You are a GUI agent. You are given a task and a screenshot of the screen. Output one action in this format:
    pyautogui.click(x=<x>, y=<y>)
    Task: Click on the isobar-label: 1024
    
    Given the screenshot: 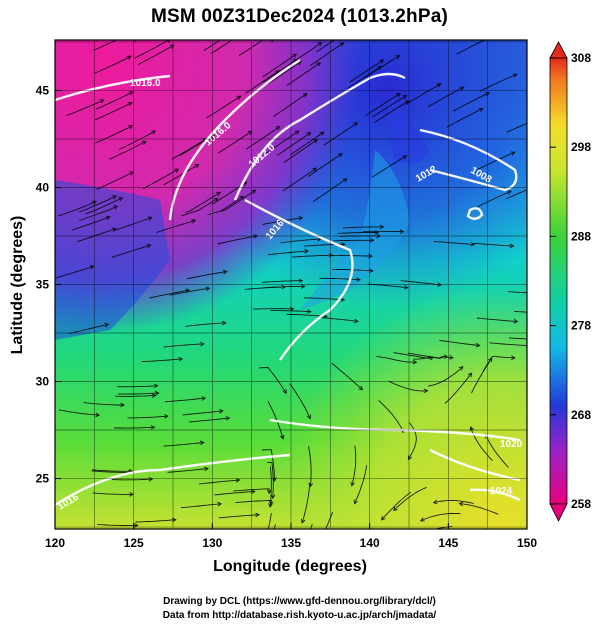 What is the action you would take?
    pyautogui.click(x=501, y=491)
    